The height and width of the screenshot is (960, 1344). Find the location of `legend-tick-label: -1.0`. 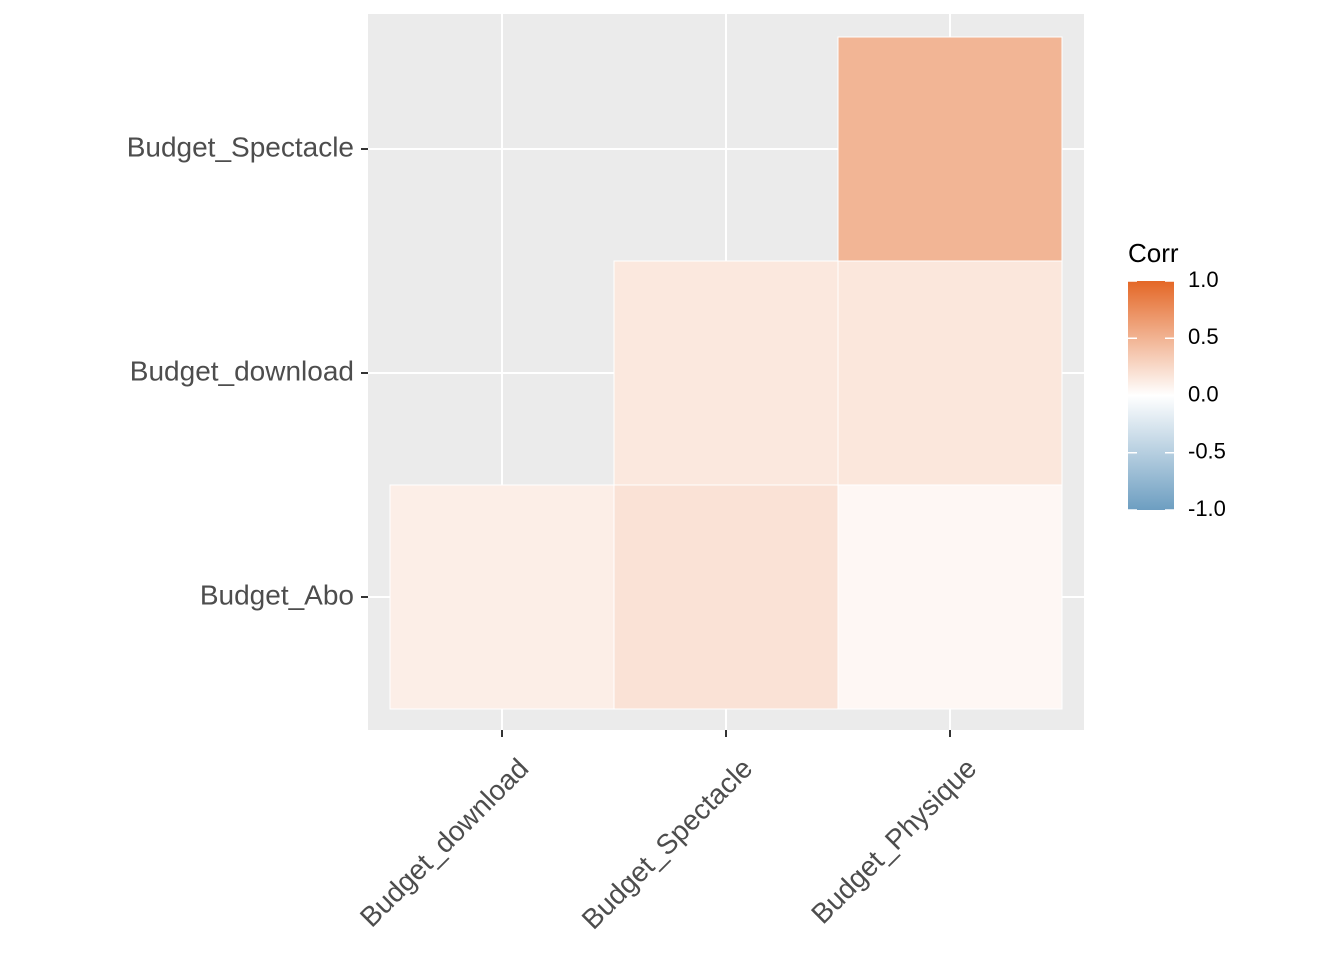

legend-tick-label: -1.0 is located at coordinates (1207, 508).